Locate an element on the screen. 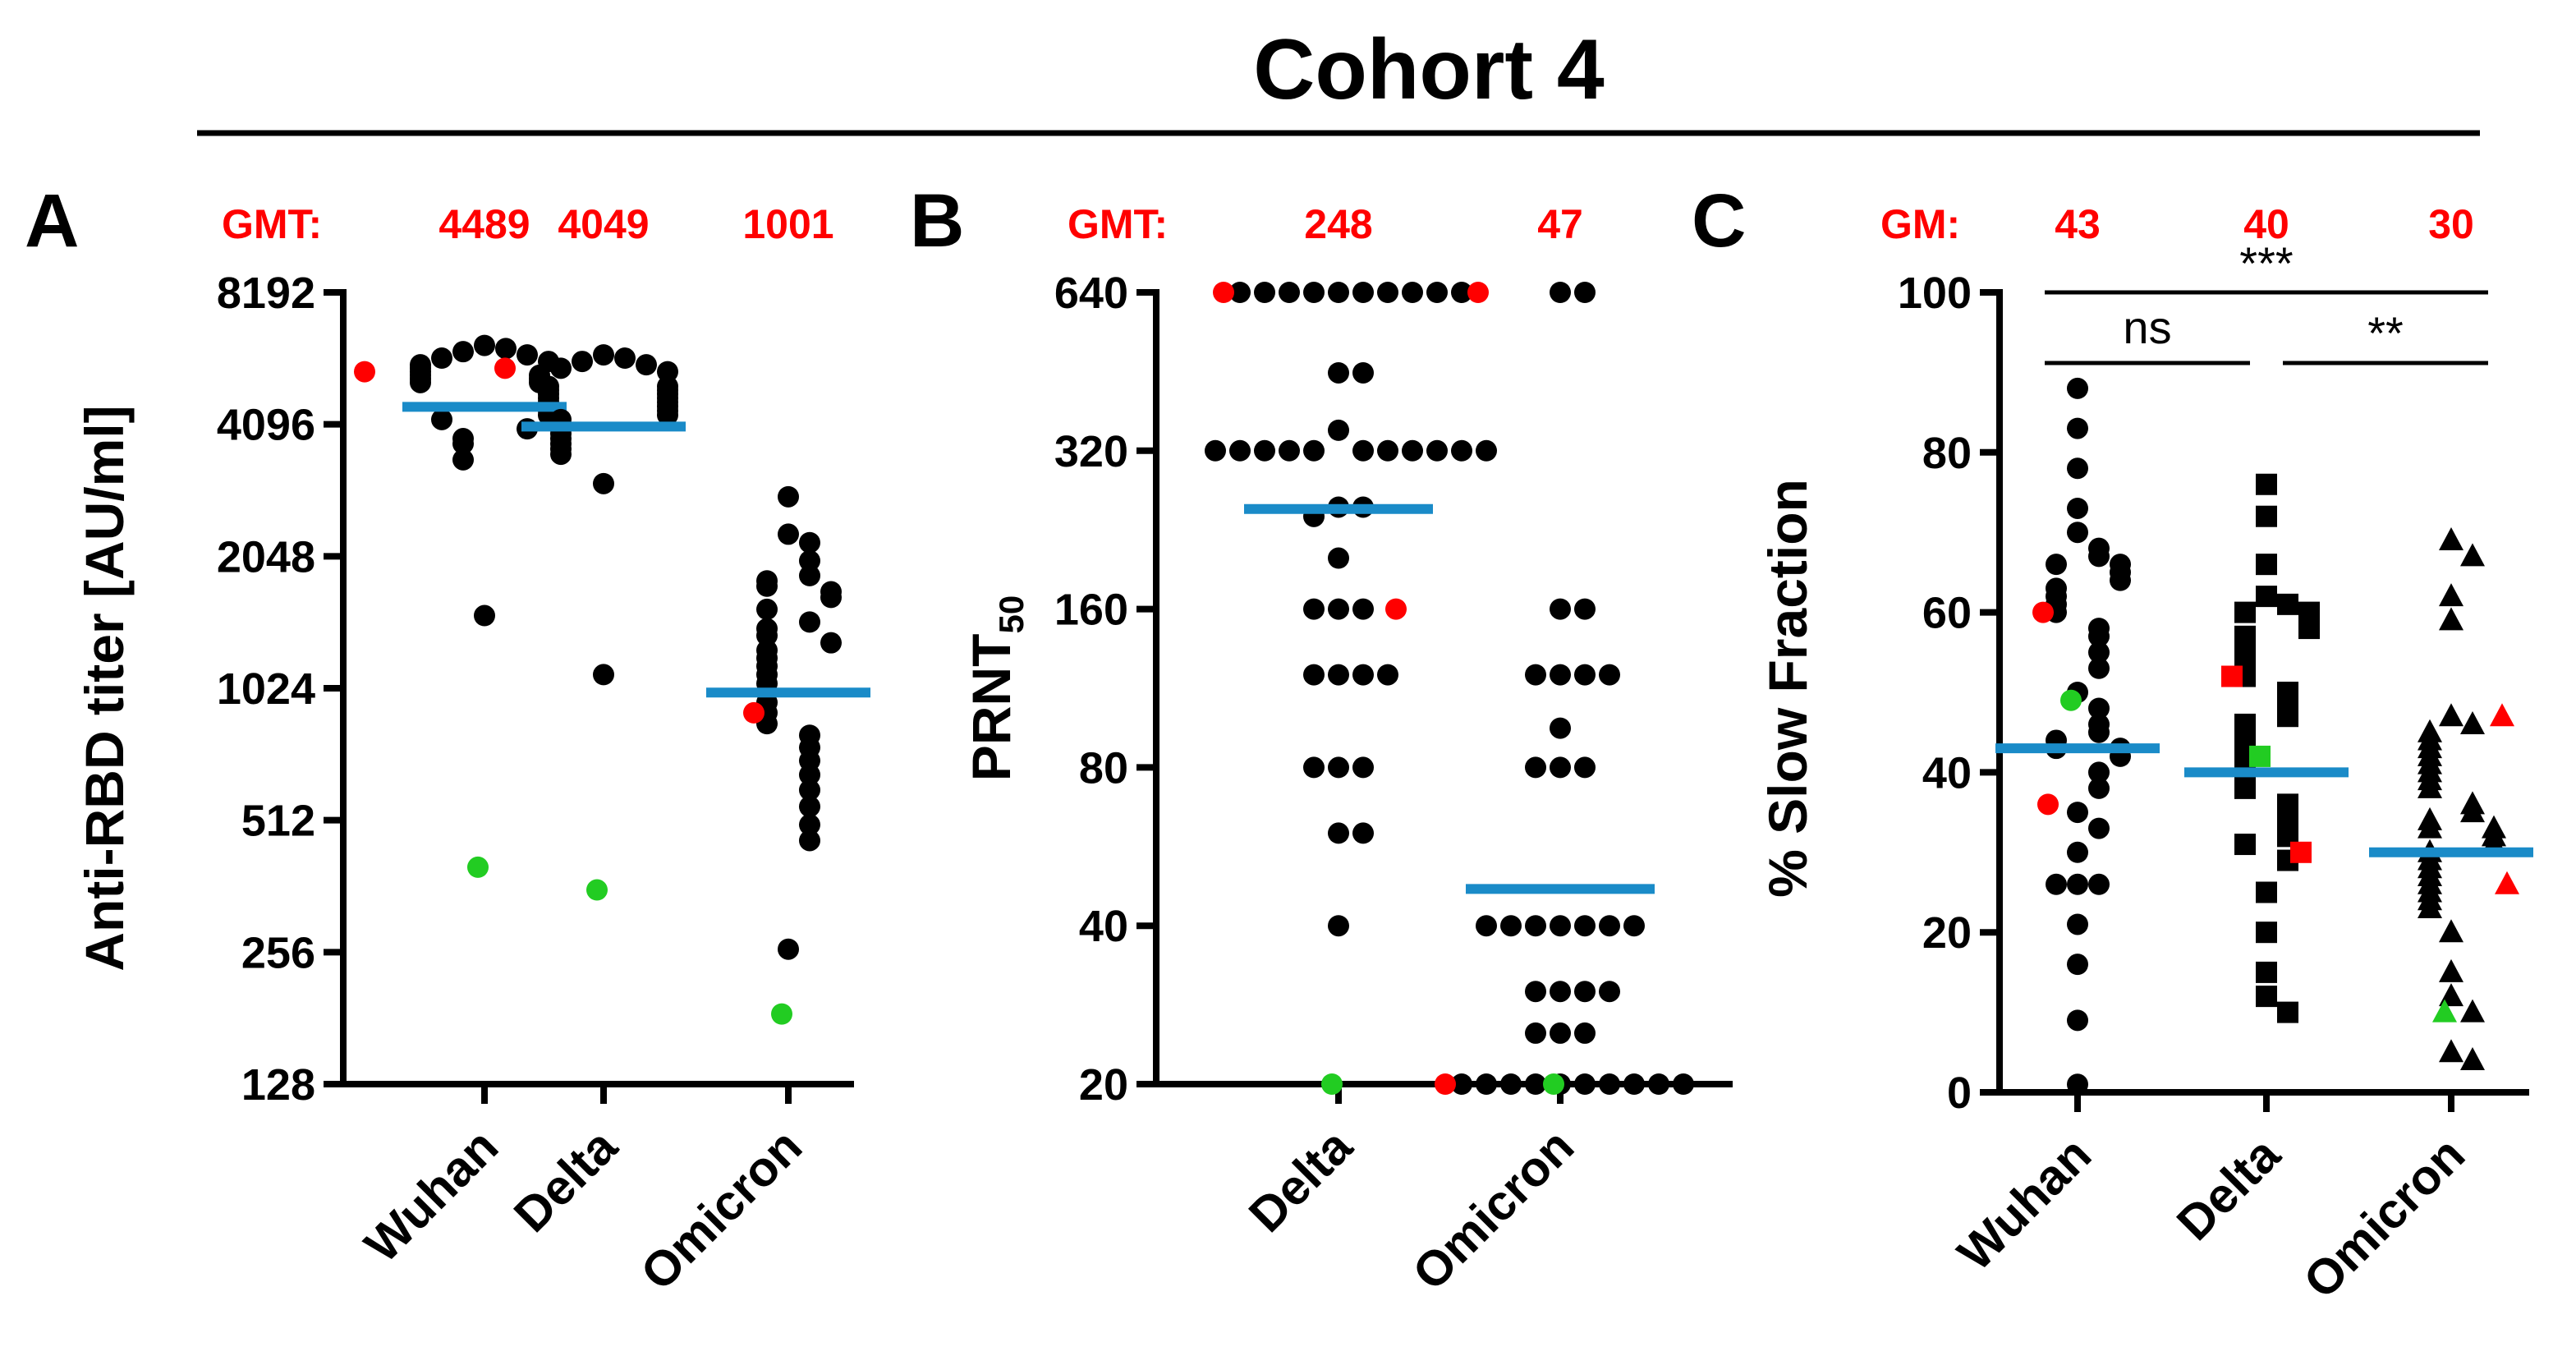  gm-value: 40 is located at coordinates (2266, 224).